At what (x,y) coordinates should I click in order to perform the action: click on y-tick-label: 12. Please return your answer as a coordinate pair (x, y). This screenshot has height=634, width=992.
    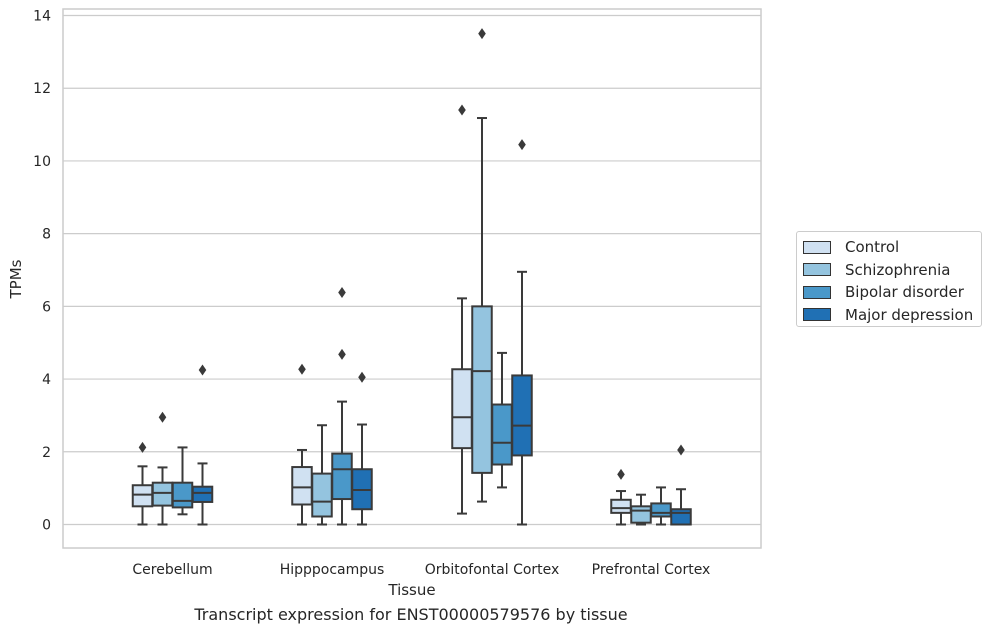
    Looking at the image, I should click on (42, 89).